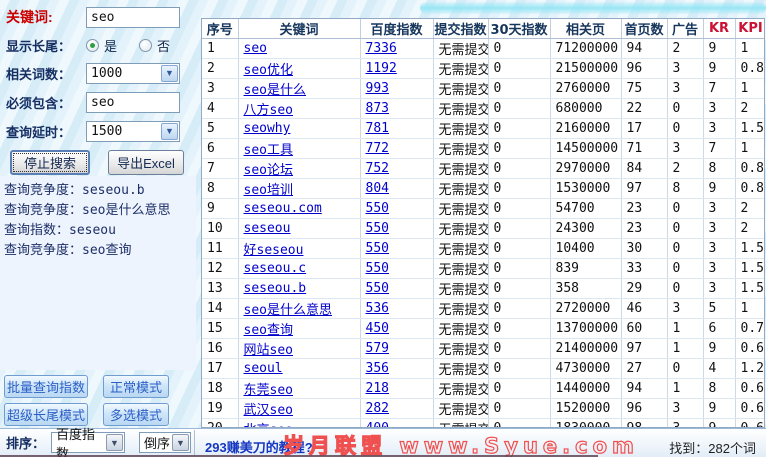 The image size is (766, 457). I want to click on keyword-link: 武汉seo, so click(268, 410).